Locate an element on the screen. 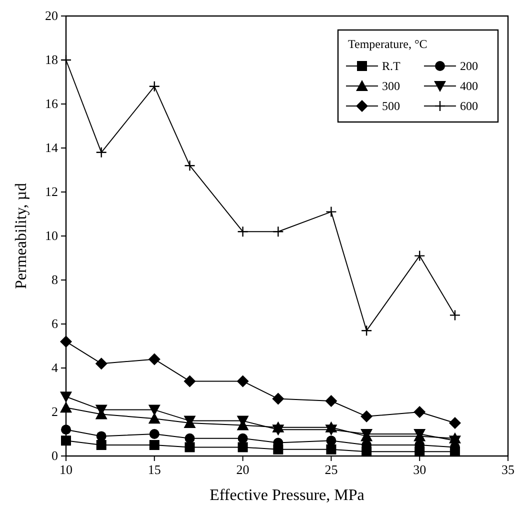 The width and height of the screenshot is (528, 522). y-tick-label: 2 is located at coordinates (55, 411).